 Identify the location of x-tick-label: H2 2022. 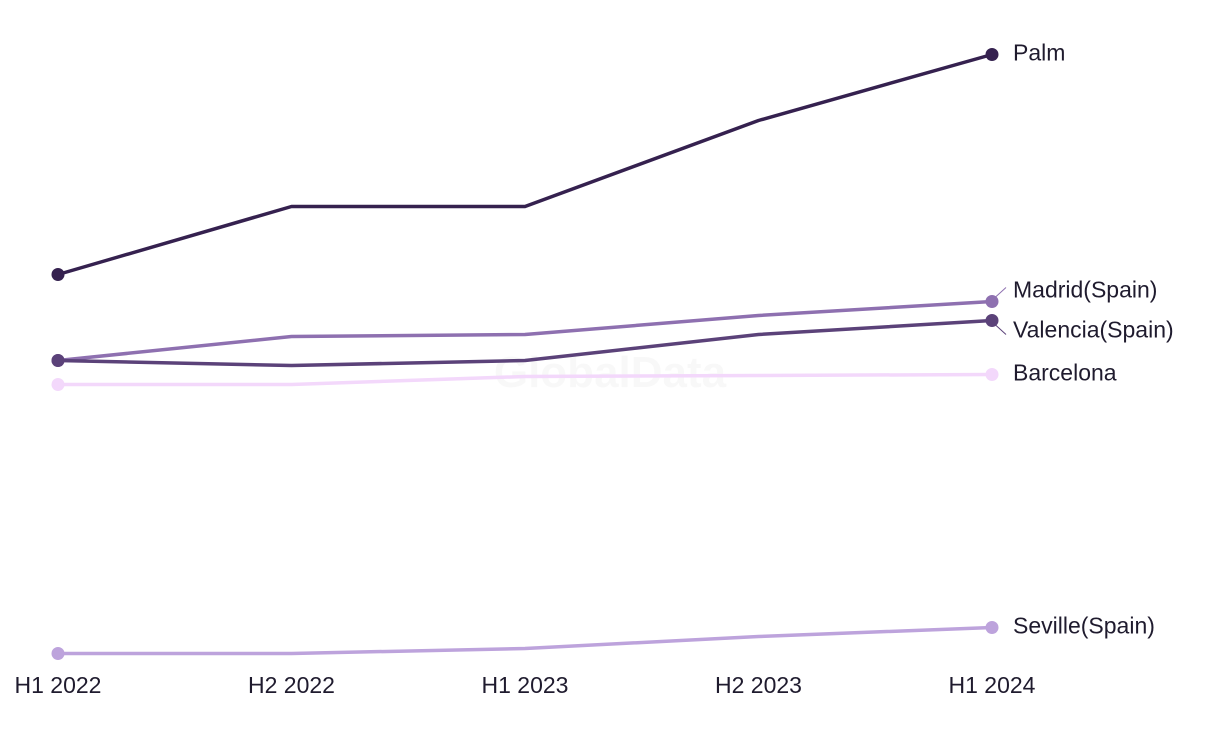
(291, 685).